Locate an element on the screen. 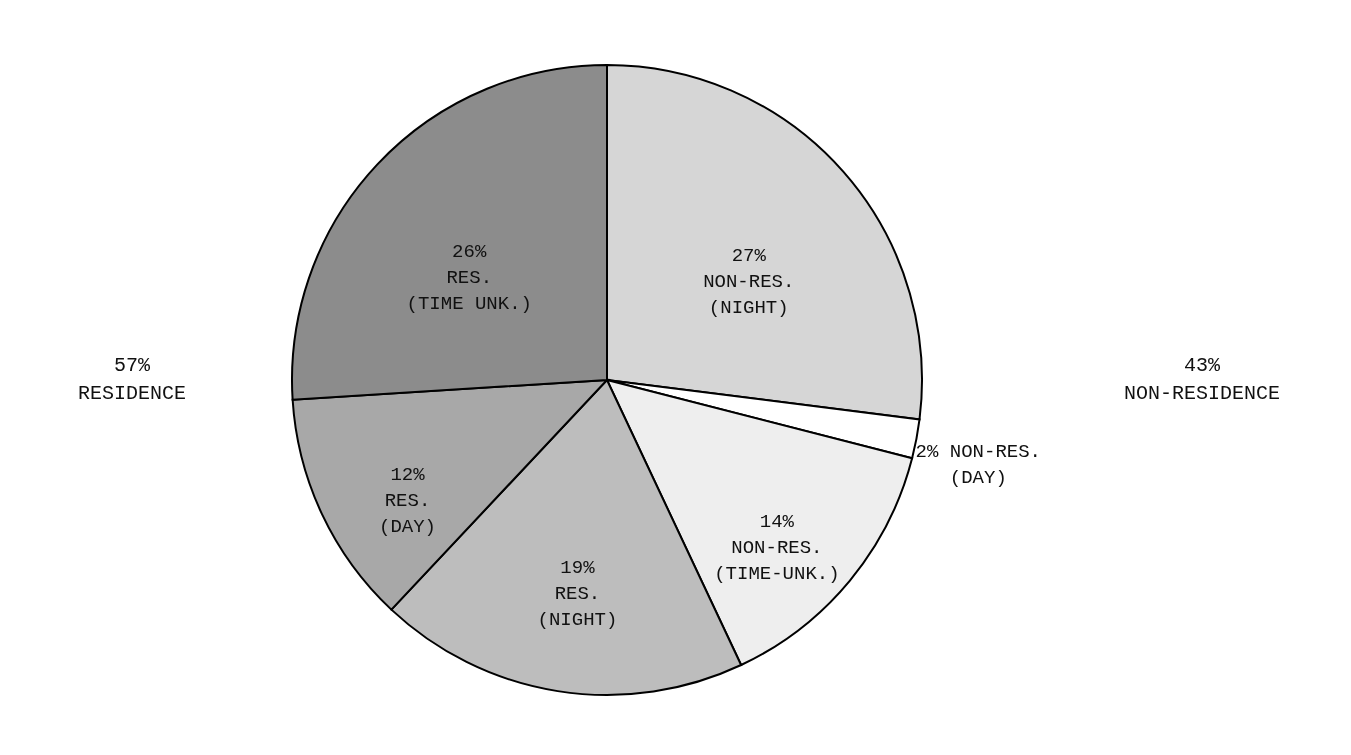 The height and width of the screenshot is (755, 1351). data-label: 27% is located at coordinates (749, 256).